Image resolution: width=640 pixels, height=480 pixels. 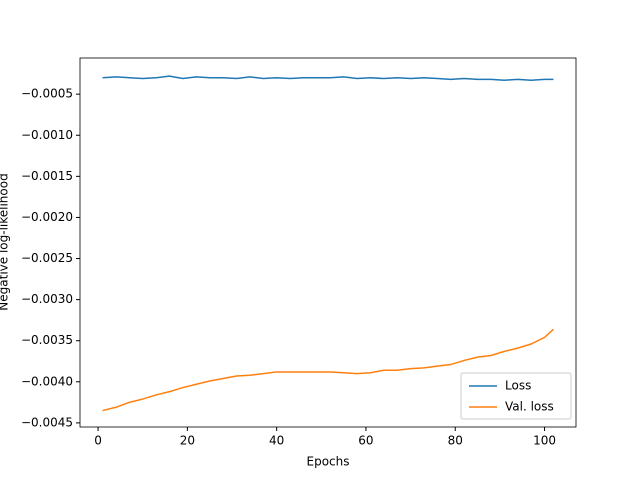 What do you see at coordinates (529, 407) in the screenshot?
I see `legend-label: Val. loss` at bounding box center [529, 407].